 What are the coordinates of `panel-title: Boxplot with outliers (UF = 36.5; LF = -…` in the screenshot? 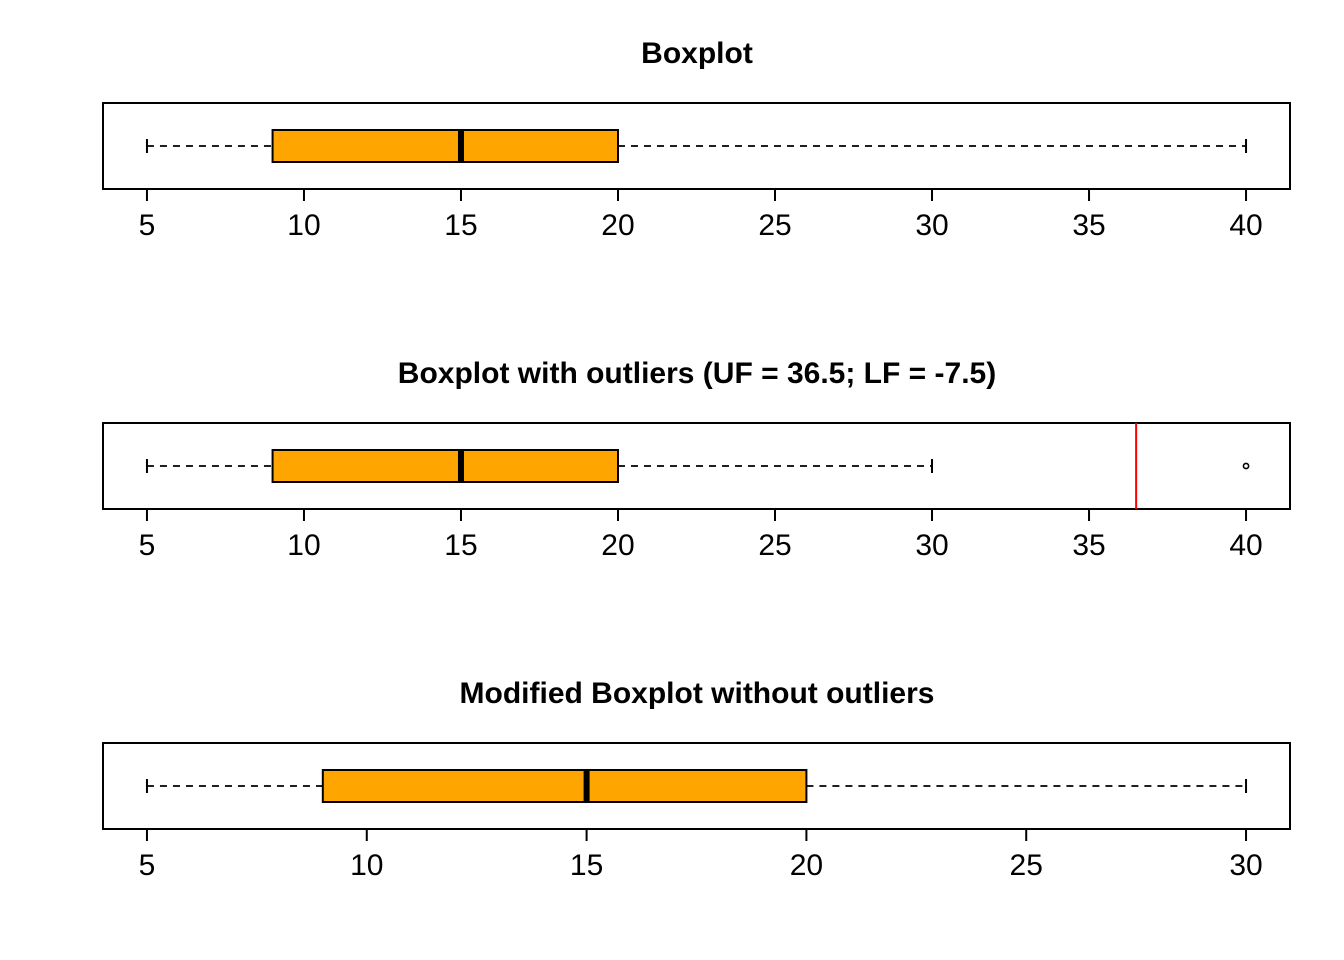 It's located at (697, 373).